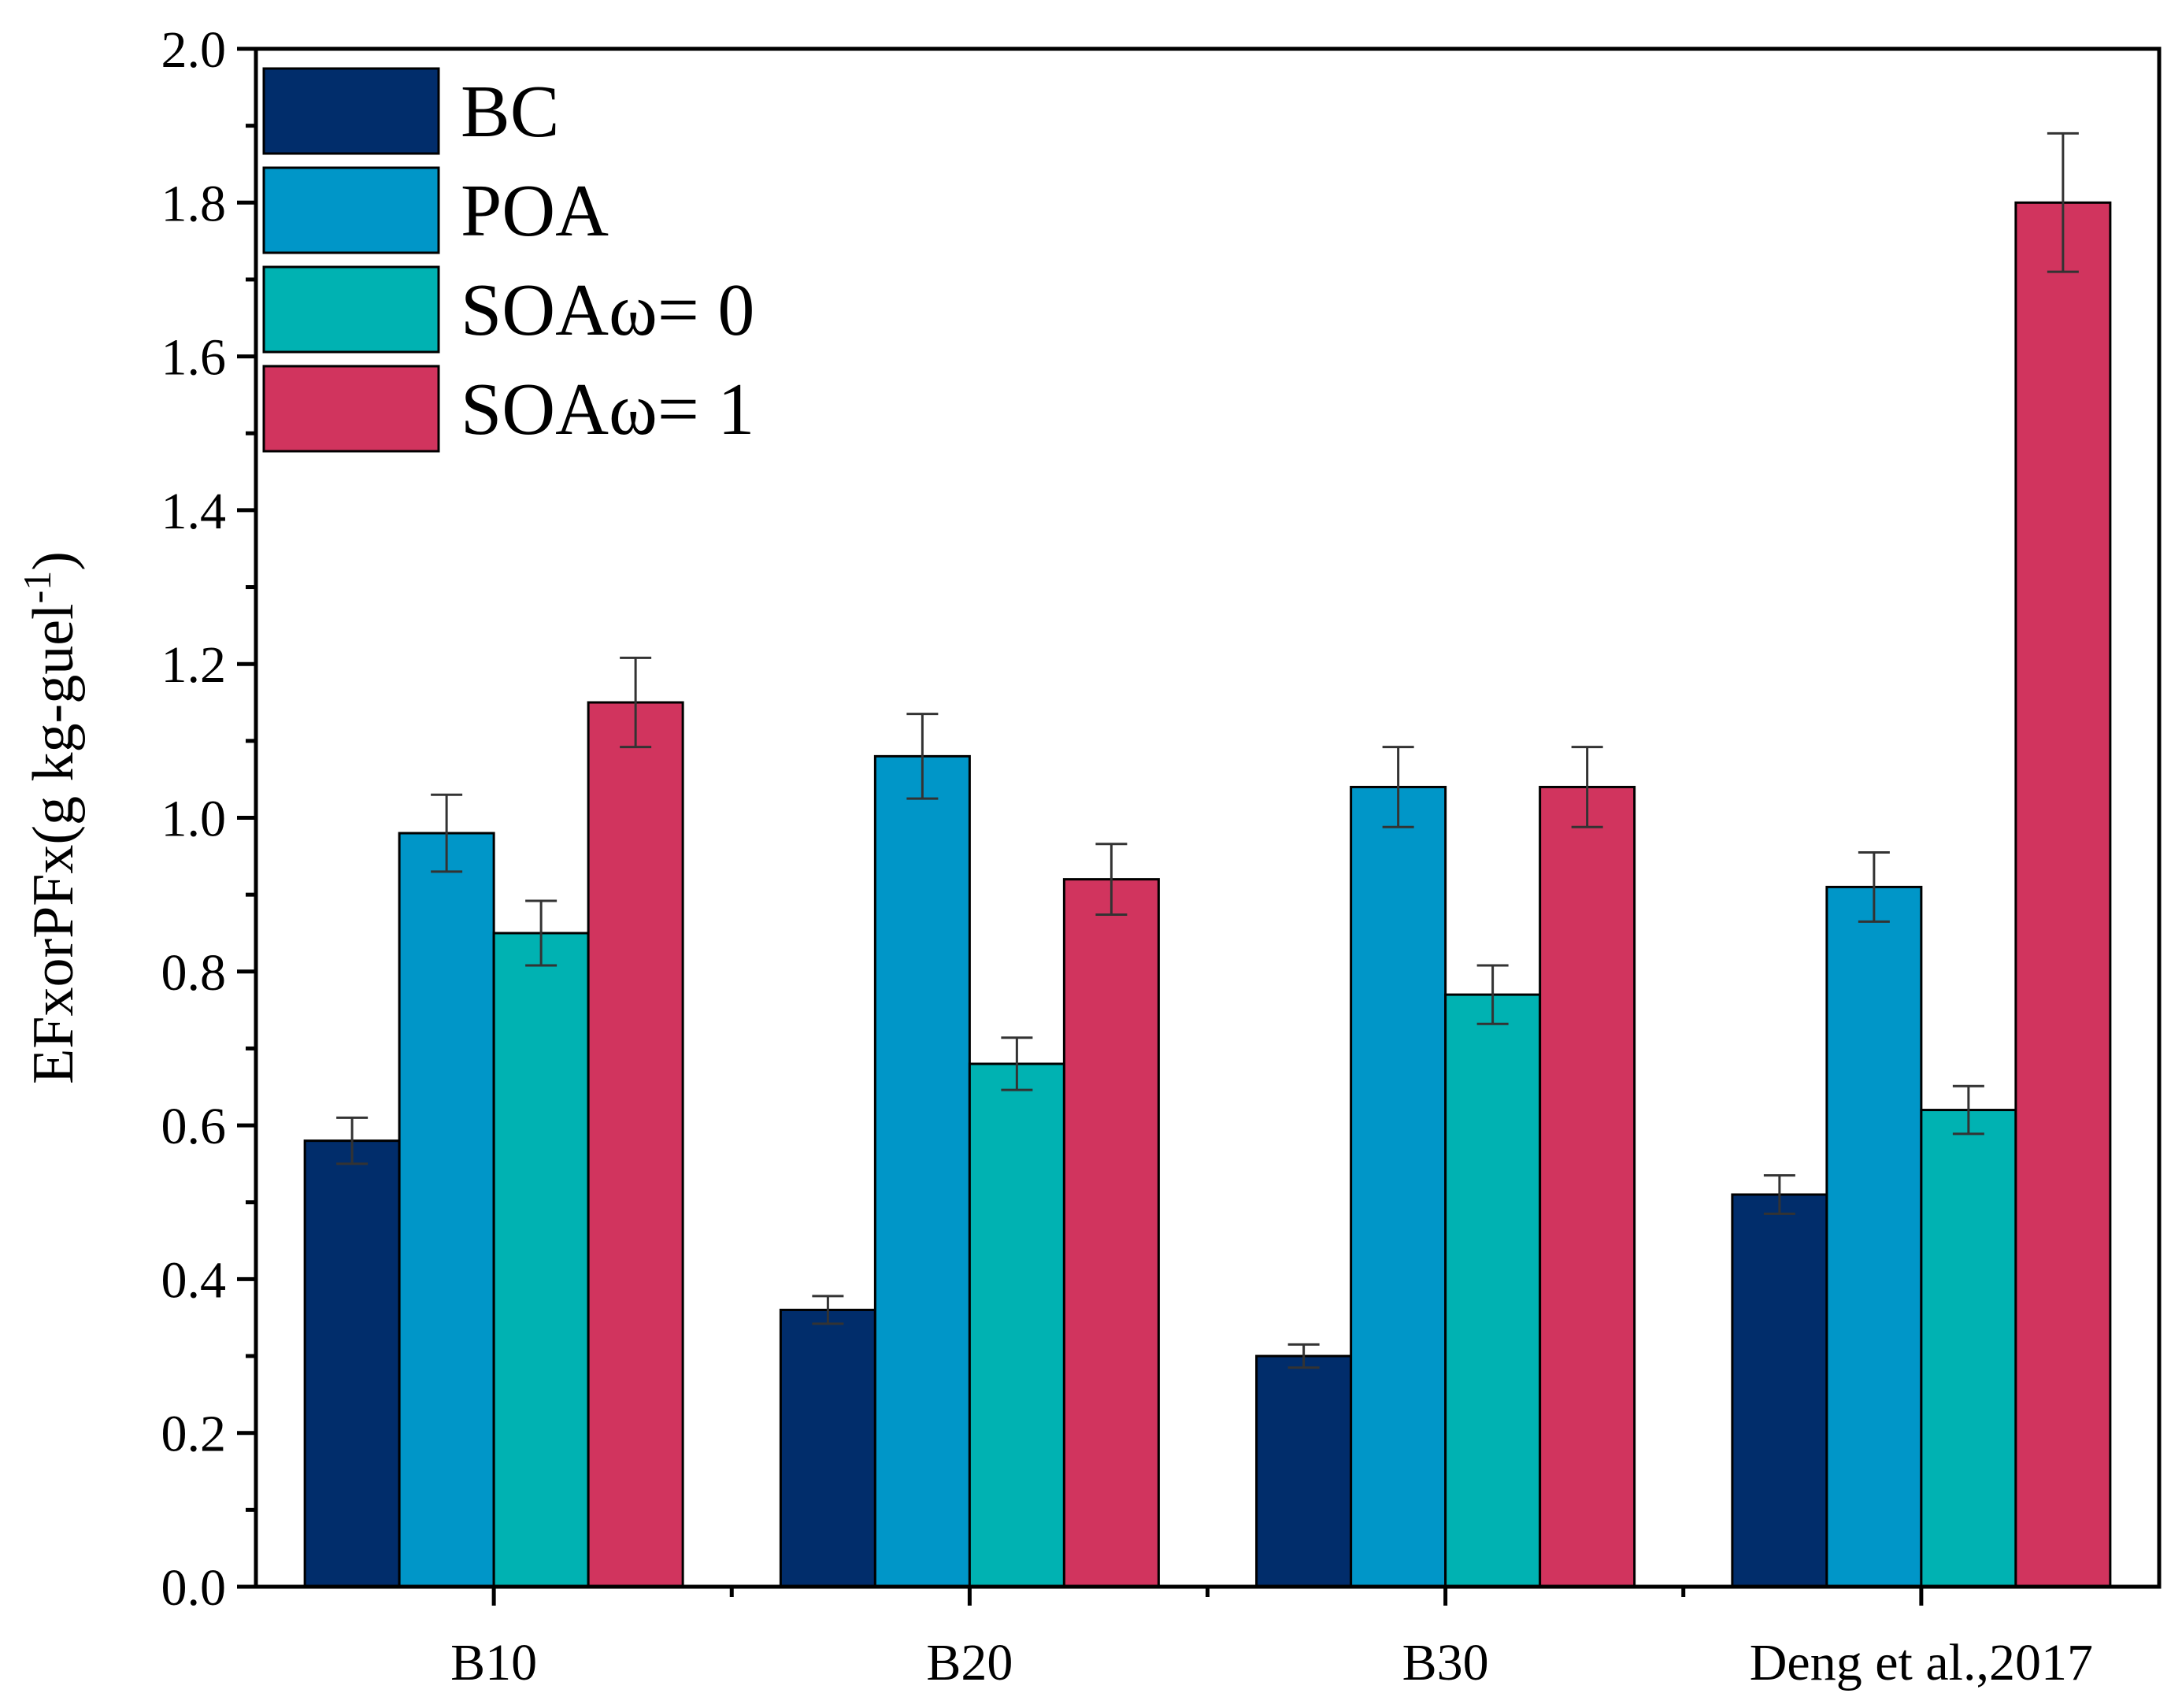 Image resolution: width=2182 pixels, height=1708 pixels. I want to click on legend: BC POA SOAω= 0 SOAω= 1, so click(508, 260).